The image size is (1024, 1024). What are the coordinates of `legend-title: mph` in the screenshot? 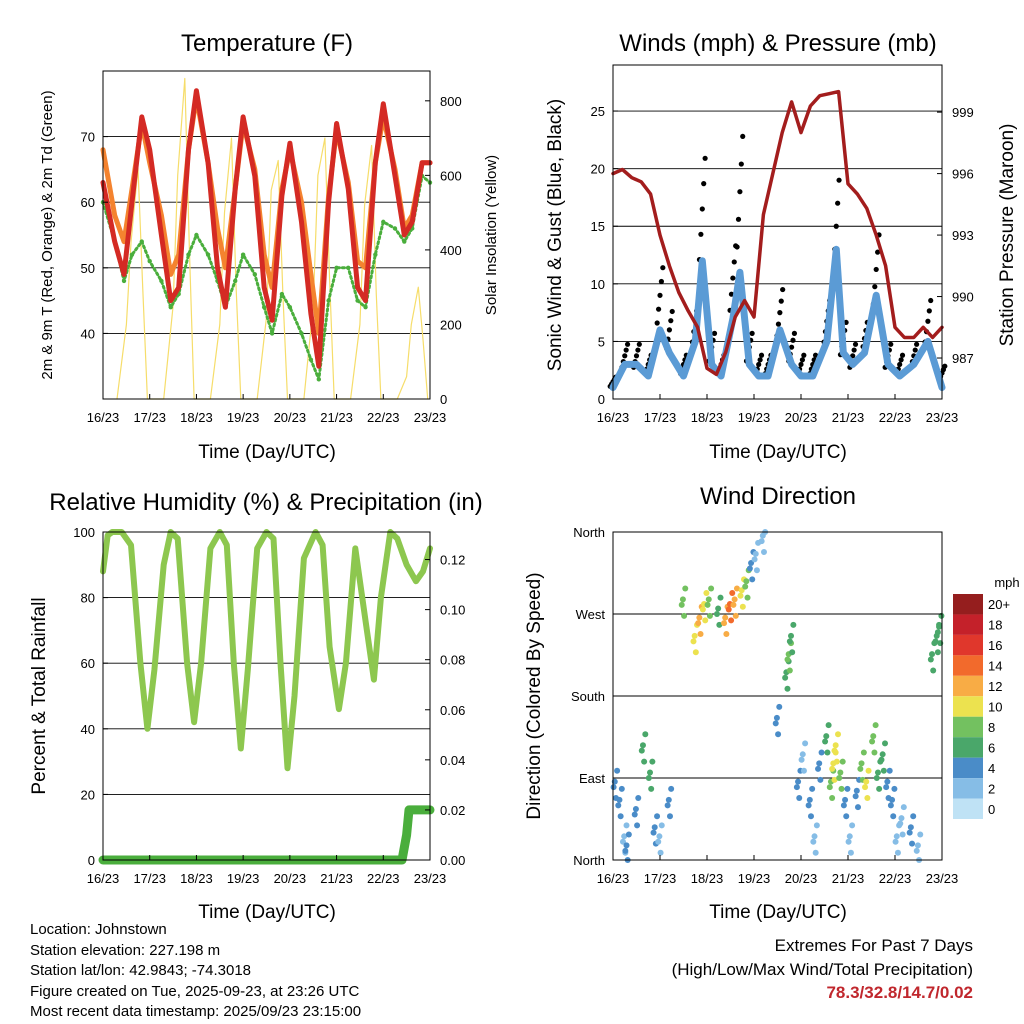 It's located at (1006, 582).